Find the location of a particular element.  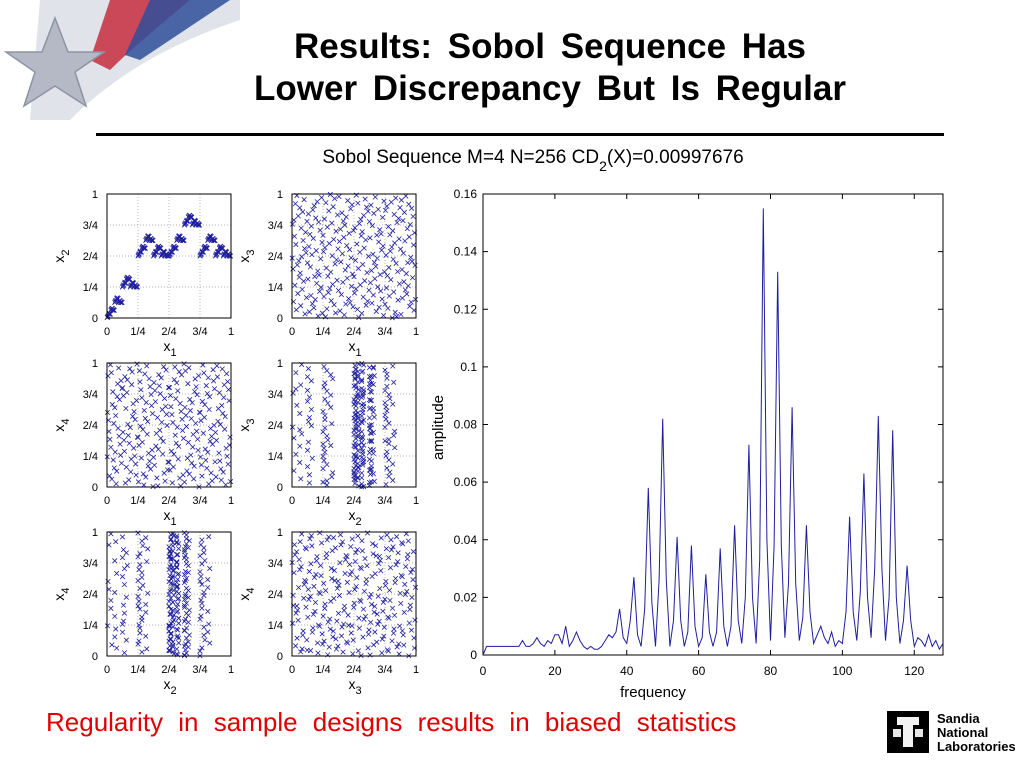

plot-frame is located at coordinates (354, 256).